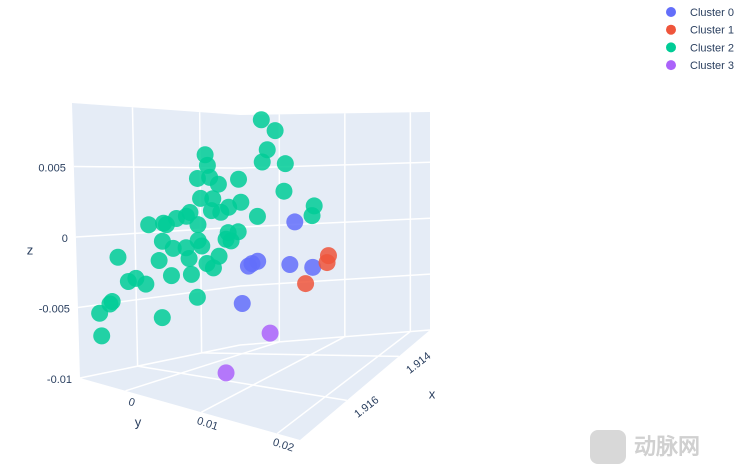 Image resolution: width=750 pixels, height=475 pixels. I want to click on x-tick-label: 1.914, so click(418, 363).